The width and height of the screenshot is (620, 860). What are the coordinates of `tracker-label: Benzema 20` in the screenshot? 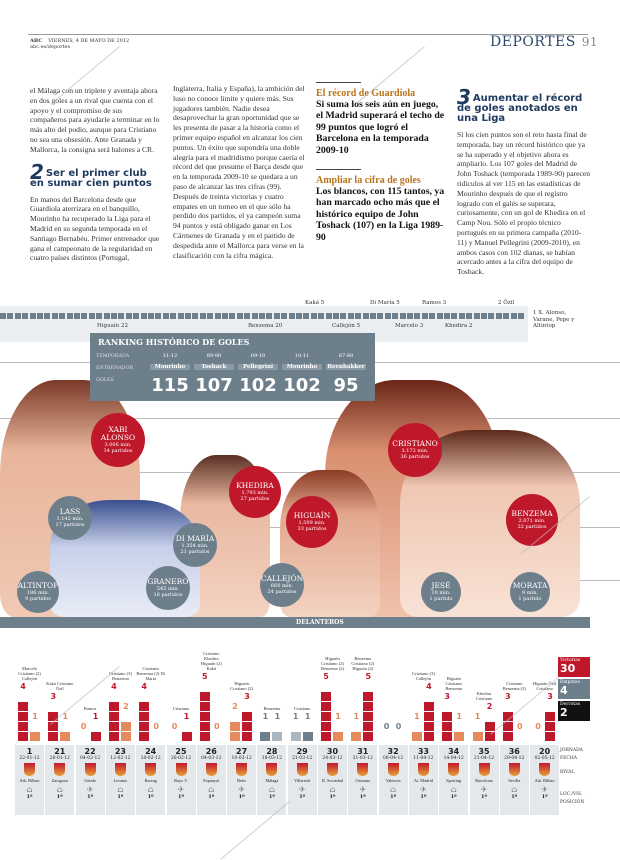 It's located at (265, 326).